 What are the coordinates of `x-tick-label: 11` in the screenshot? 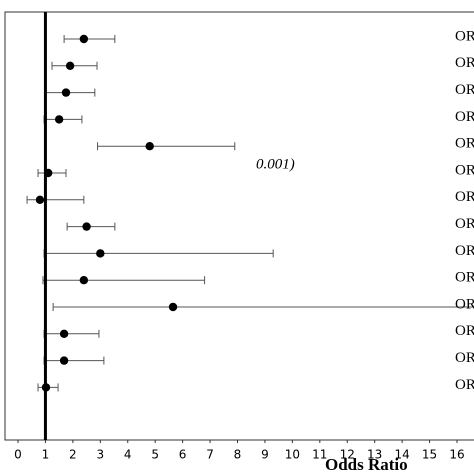 It's located at (319, 455).